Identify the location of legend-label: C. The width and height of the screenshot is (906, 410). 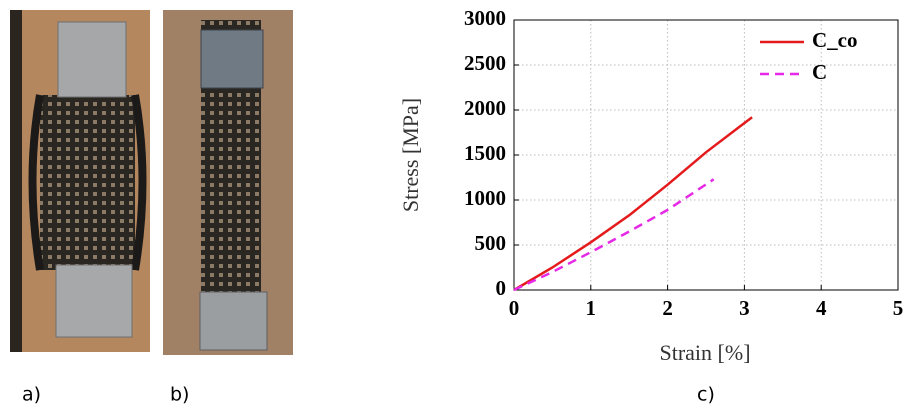
(819, 72).